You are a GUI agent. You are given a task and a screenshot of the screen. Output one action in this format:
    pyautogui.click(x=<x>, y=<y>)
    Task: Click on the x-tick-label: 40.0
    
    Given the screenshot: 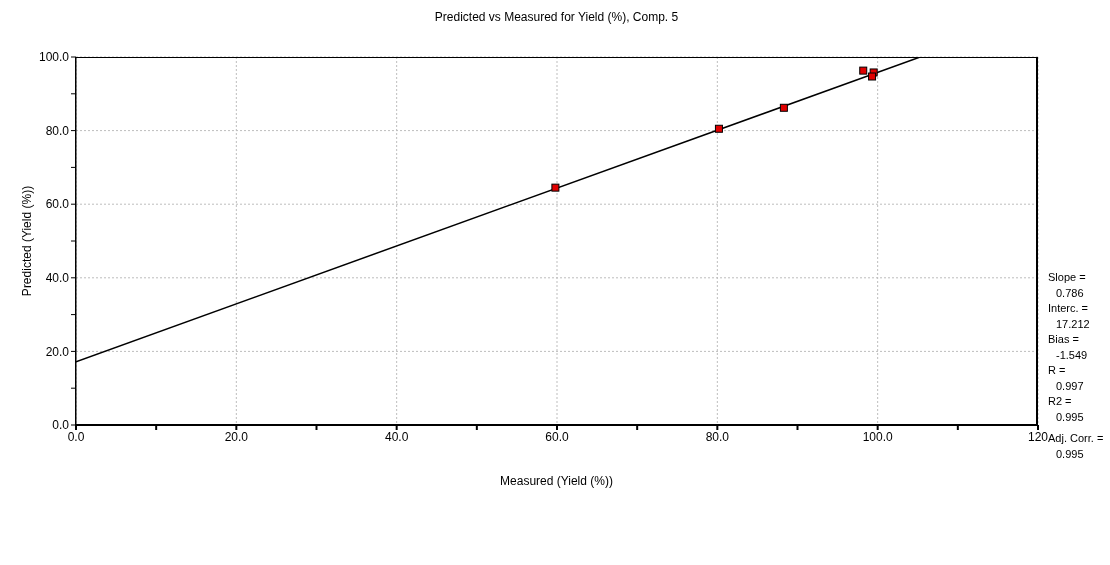 What is the action you would take?
    pyautogui.click(x=396, y=436)
    